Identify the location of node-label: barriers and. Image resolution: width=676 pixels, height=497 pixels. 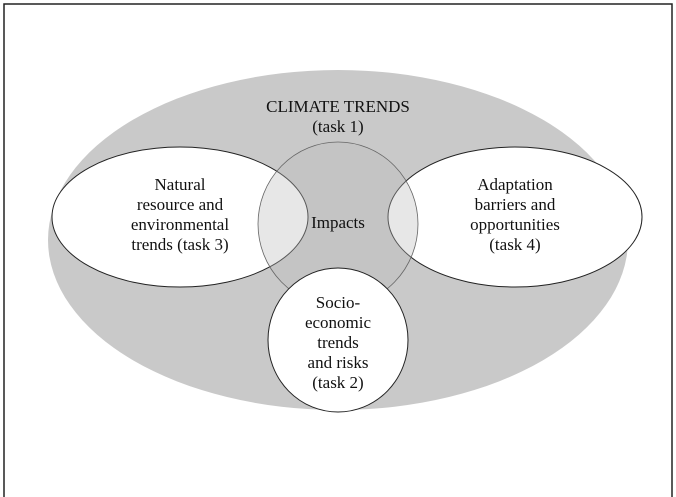
(515, 204).